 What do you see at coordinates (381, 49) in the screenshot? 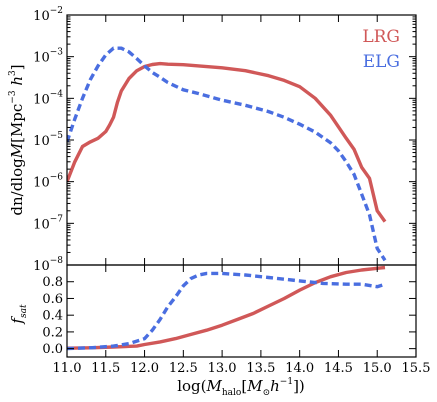
I see `legend: LRG ELG` at bounding box center [381, 49].